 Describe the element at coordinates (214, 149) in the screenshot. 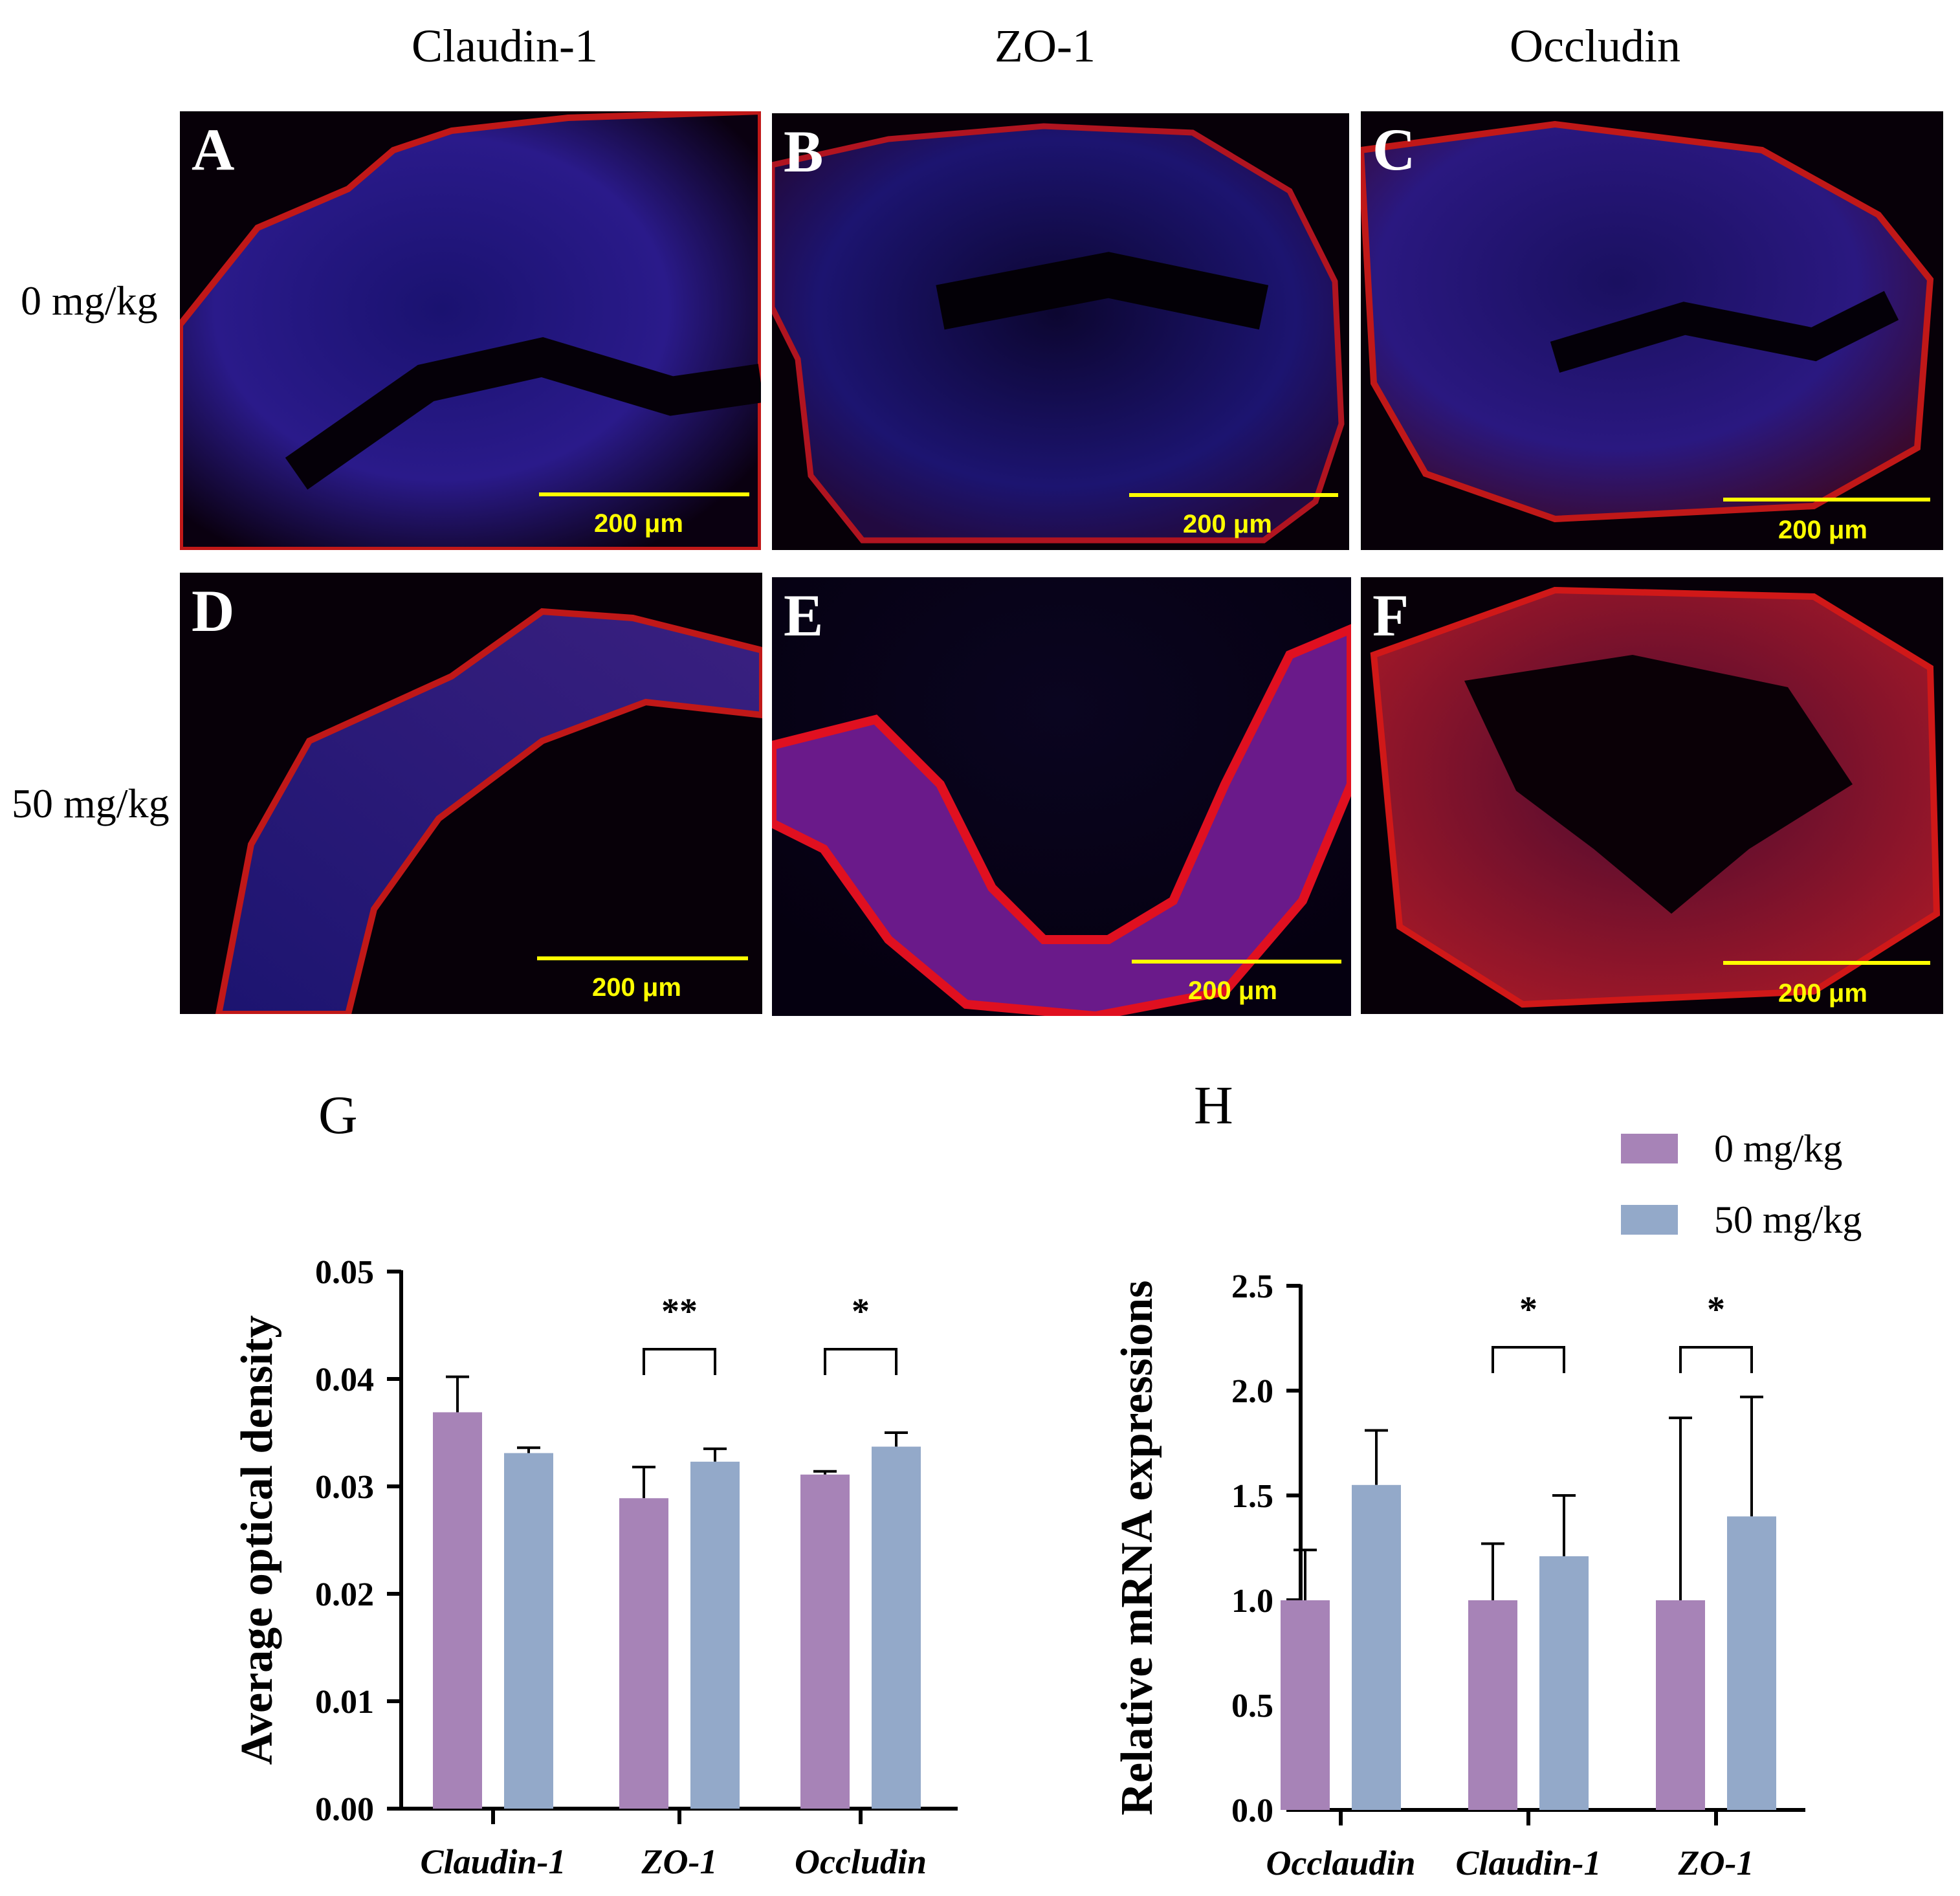

I see `panel-letter-a: A` at that location.